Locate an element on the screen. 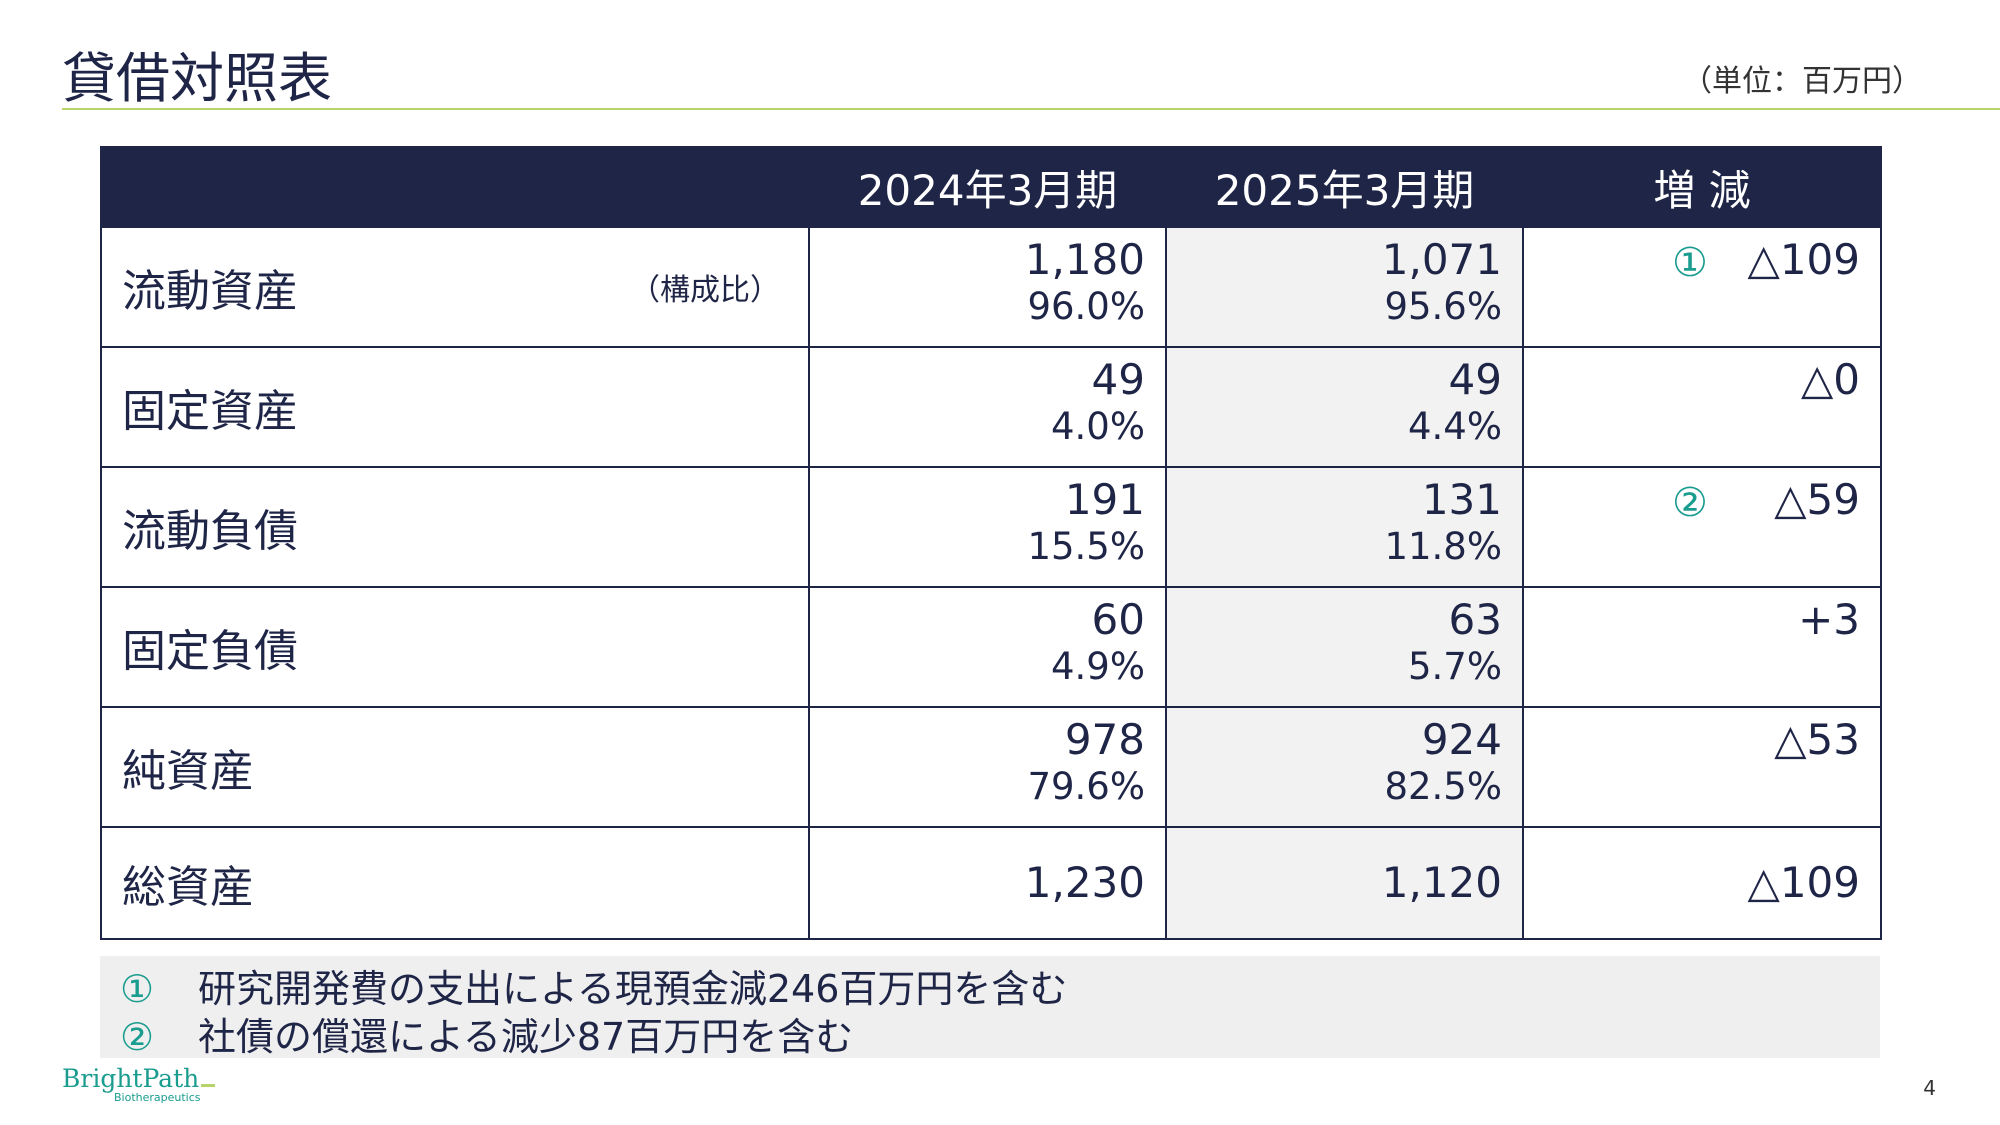 Image resolution: width=2000 pixels, height=1125 pixels. footnote-marker: ① is located at coordinates (137, 989).